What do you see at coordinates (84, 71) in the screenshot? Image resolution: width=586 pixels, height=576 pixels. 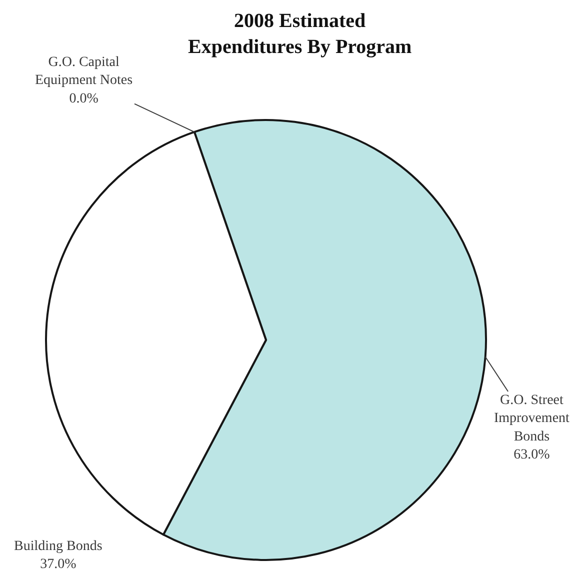 I see `category-label: G.O. Capital Equipment Notes` at bounding box center [84, 71].